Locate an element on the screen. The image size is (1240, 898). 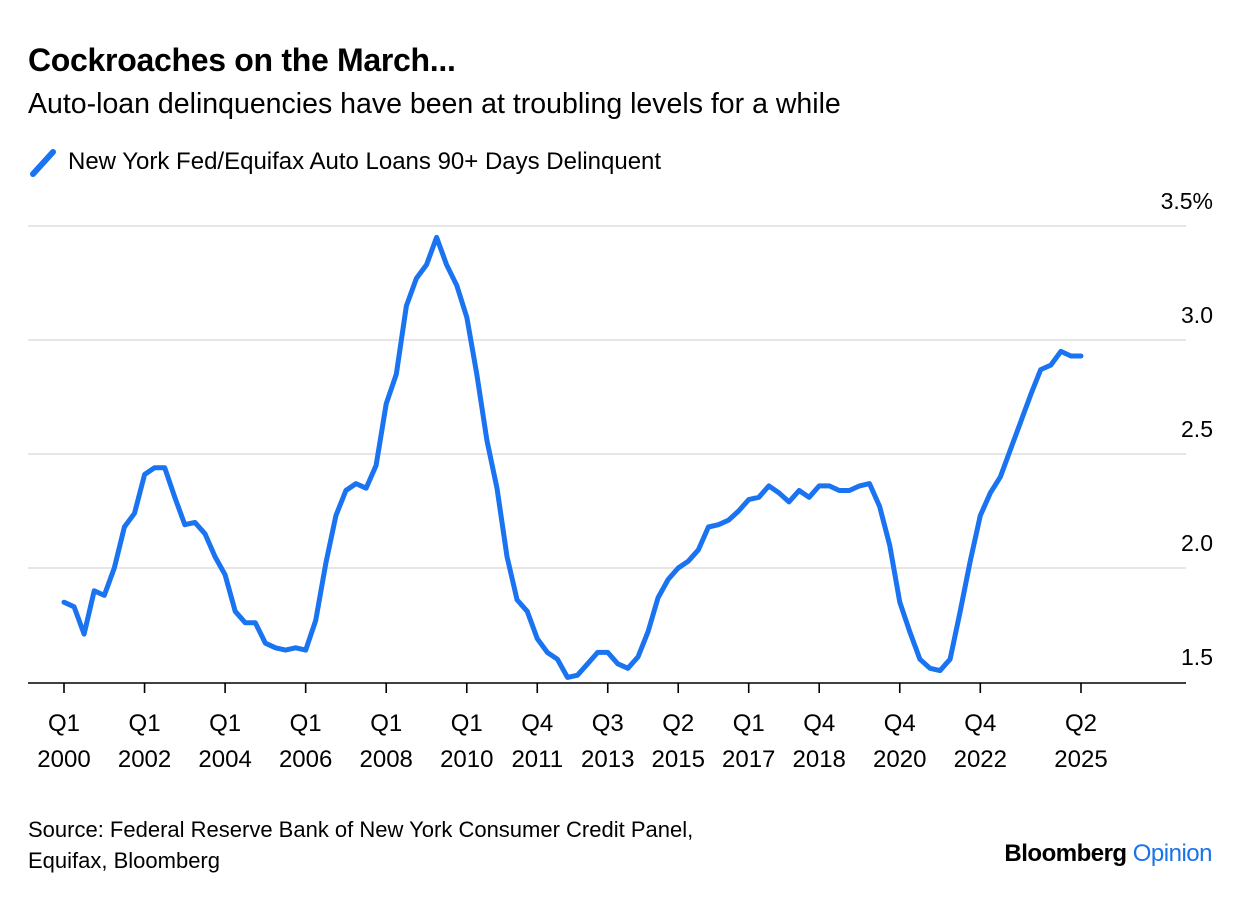
y-tick-label: 2.5 is located at coordinates (1197, 429).